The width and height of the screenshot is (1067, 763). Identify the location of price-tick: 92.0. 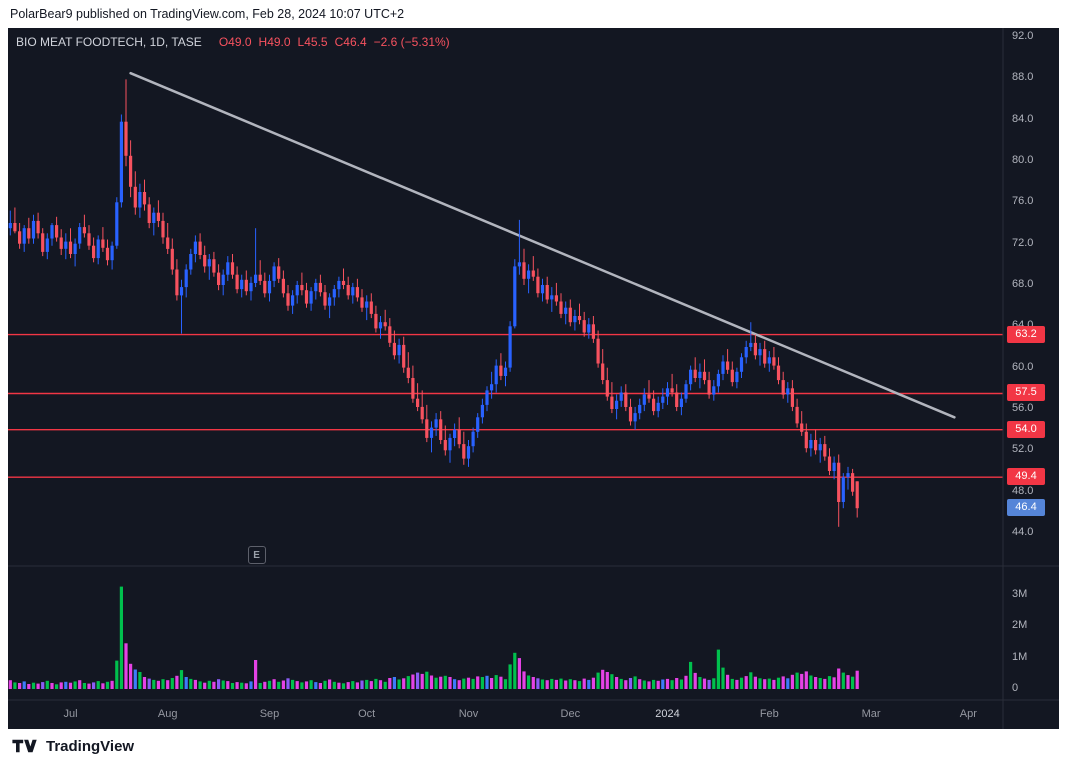
(1023, 36).